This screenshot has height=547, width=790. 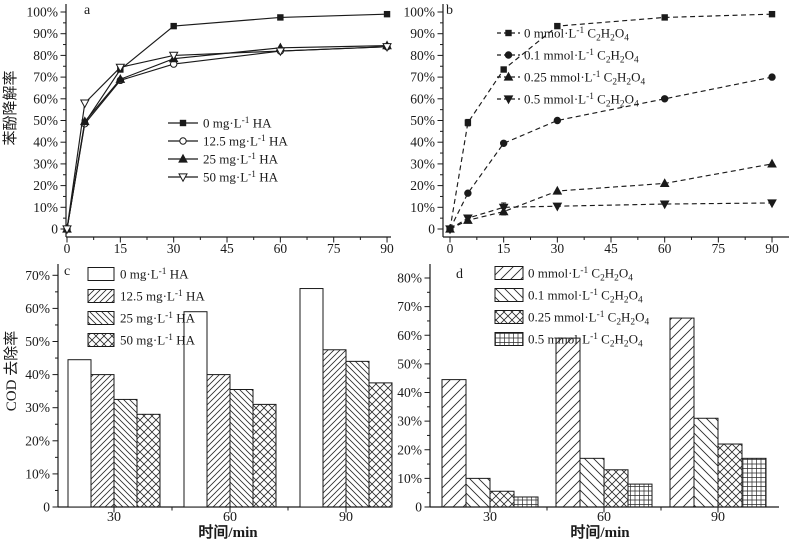 I want to click on panel-a-ytick-labels: 0 10% 20% 30% 40% 50% 60% 70% 80% 90% 100%, so click(x=43, y=121).